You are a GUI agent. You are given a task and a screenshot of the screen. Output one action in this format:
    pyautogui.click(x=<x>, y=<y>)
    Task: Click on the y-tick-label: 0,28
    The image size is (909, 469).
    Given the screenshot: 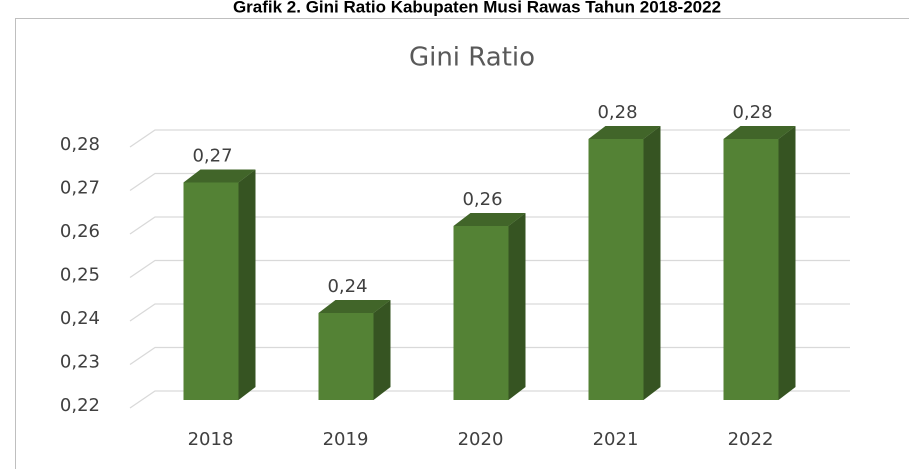 What is the action you would take?
    pyautogui.click(x=80, y=144)
    